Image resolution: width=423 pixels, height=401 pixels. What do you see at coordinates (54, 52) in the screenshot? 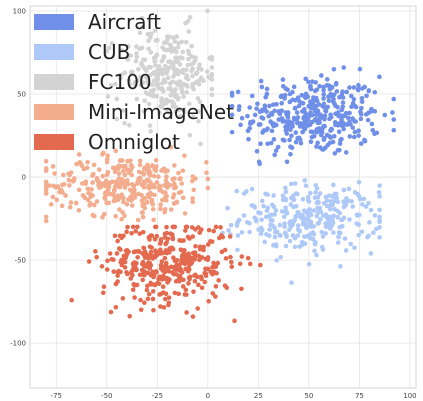
I see `legend-swatch` at bounding box center [54, 52].